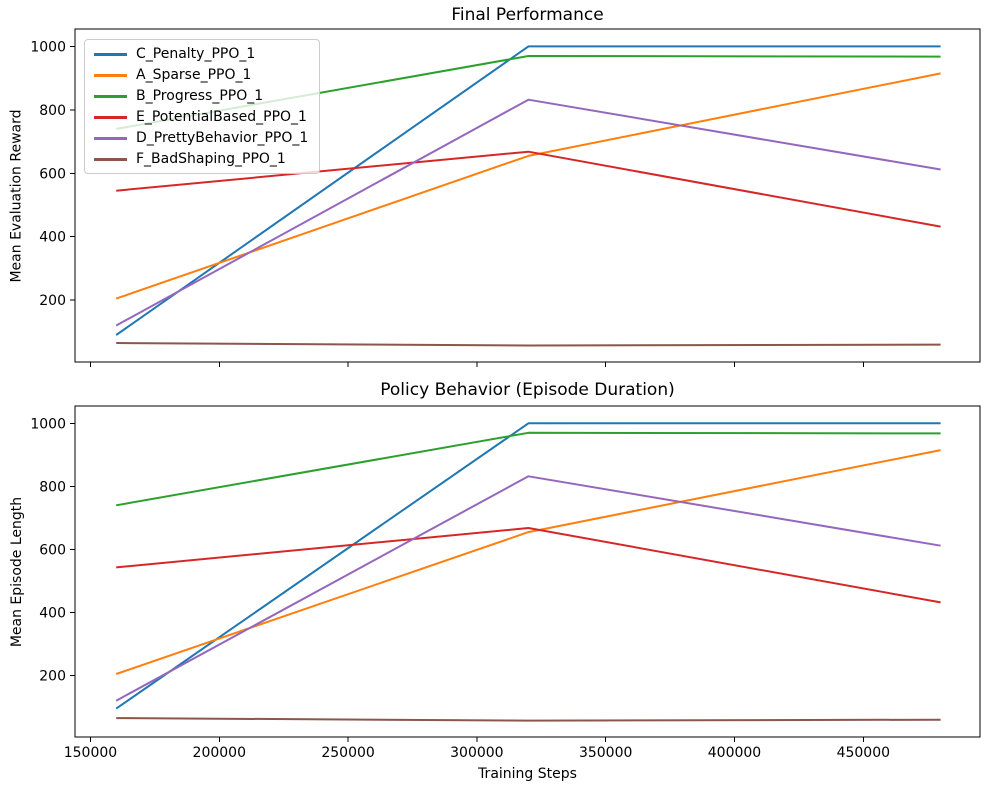 The image size is (989, 790). I want to click on bottom-y-axis-label-text: Mean Episode Length, so click(17, 571).